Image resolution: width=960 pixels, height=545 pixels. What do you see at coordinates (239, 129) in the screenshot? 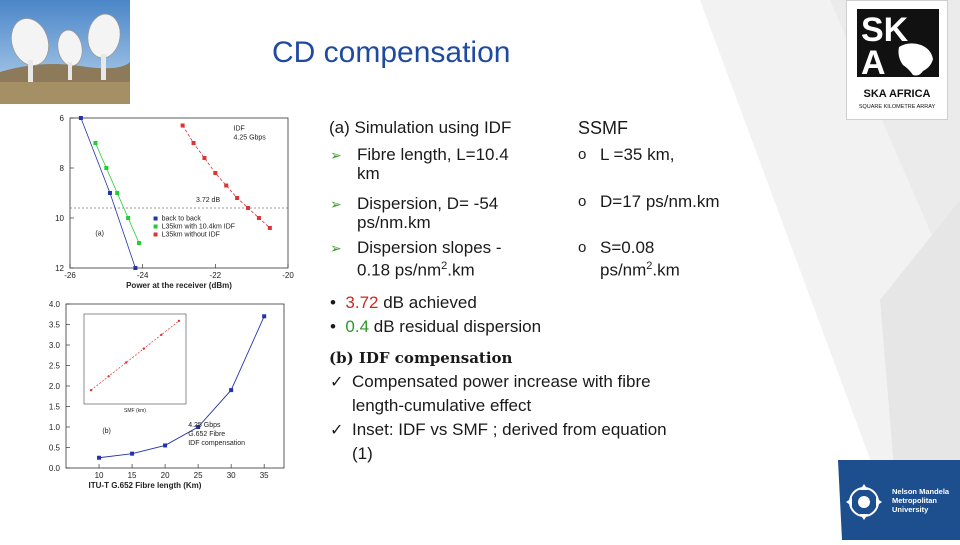
I see `idf-annotation: IDF` at bounding box center [239, 129].